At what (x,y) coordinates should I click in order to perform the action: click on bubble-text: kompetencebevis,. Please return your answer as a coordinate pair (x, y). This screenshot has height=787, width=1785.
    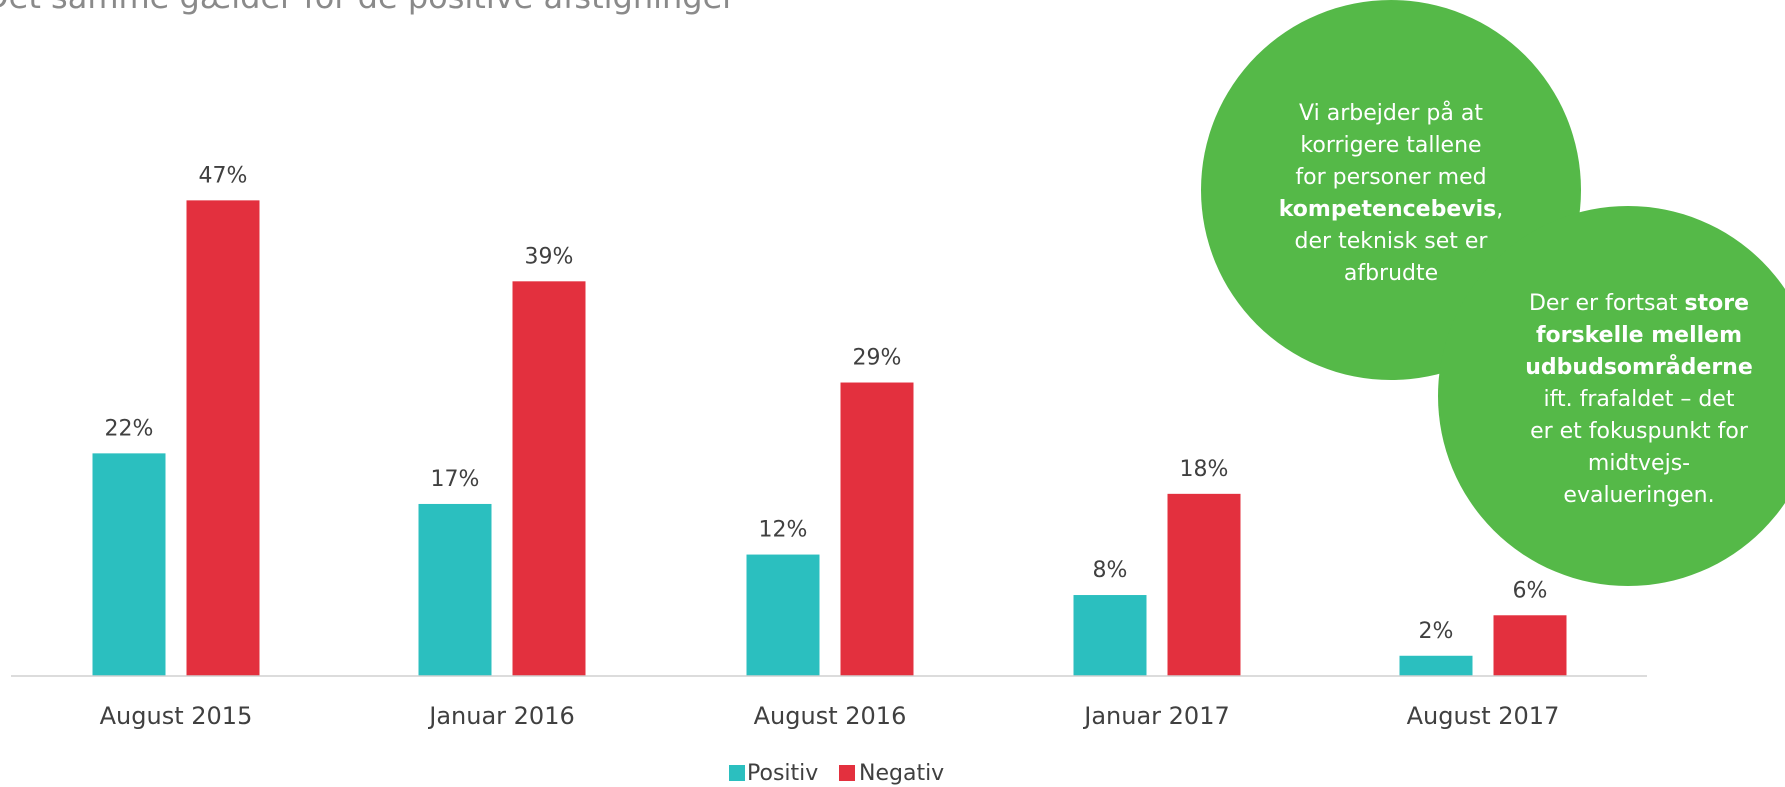
    Looking at the image, I should click on (1391, 209).